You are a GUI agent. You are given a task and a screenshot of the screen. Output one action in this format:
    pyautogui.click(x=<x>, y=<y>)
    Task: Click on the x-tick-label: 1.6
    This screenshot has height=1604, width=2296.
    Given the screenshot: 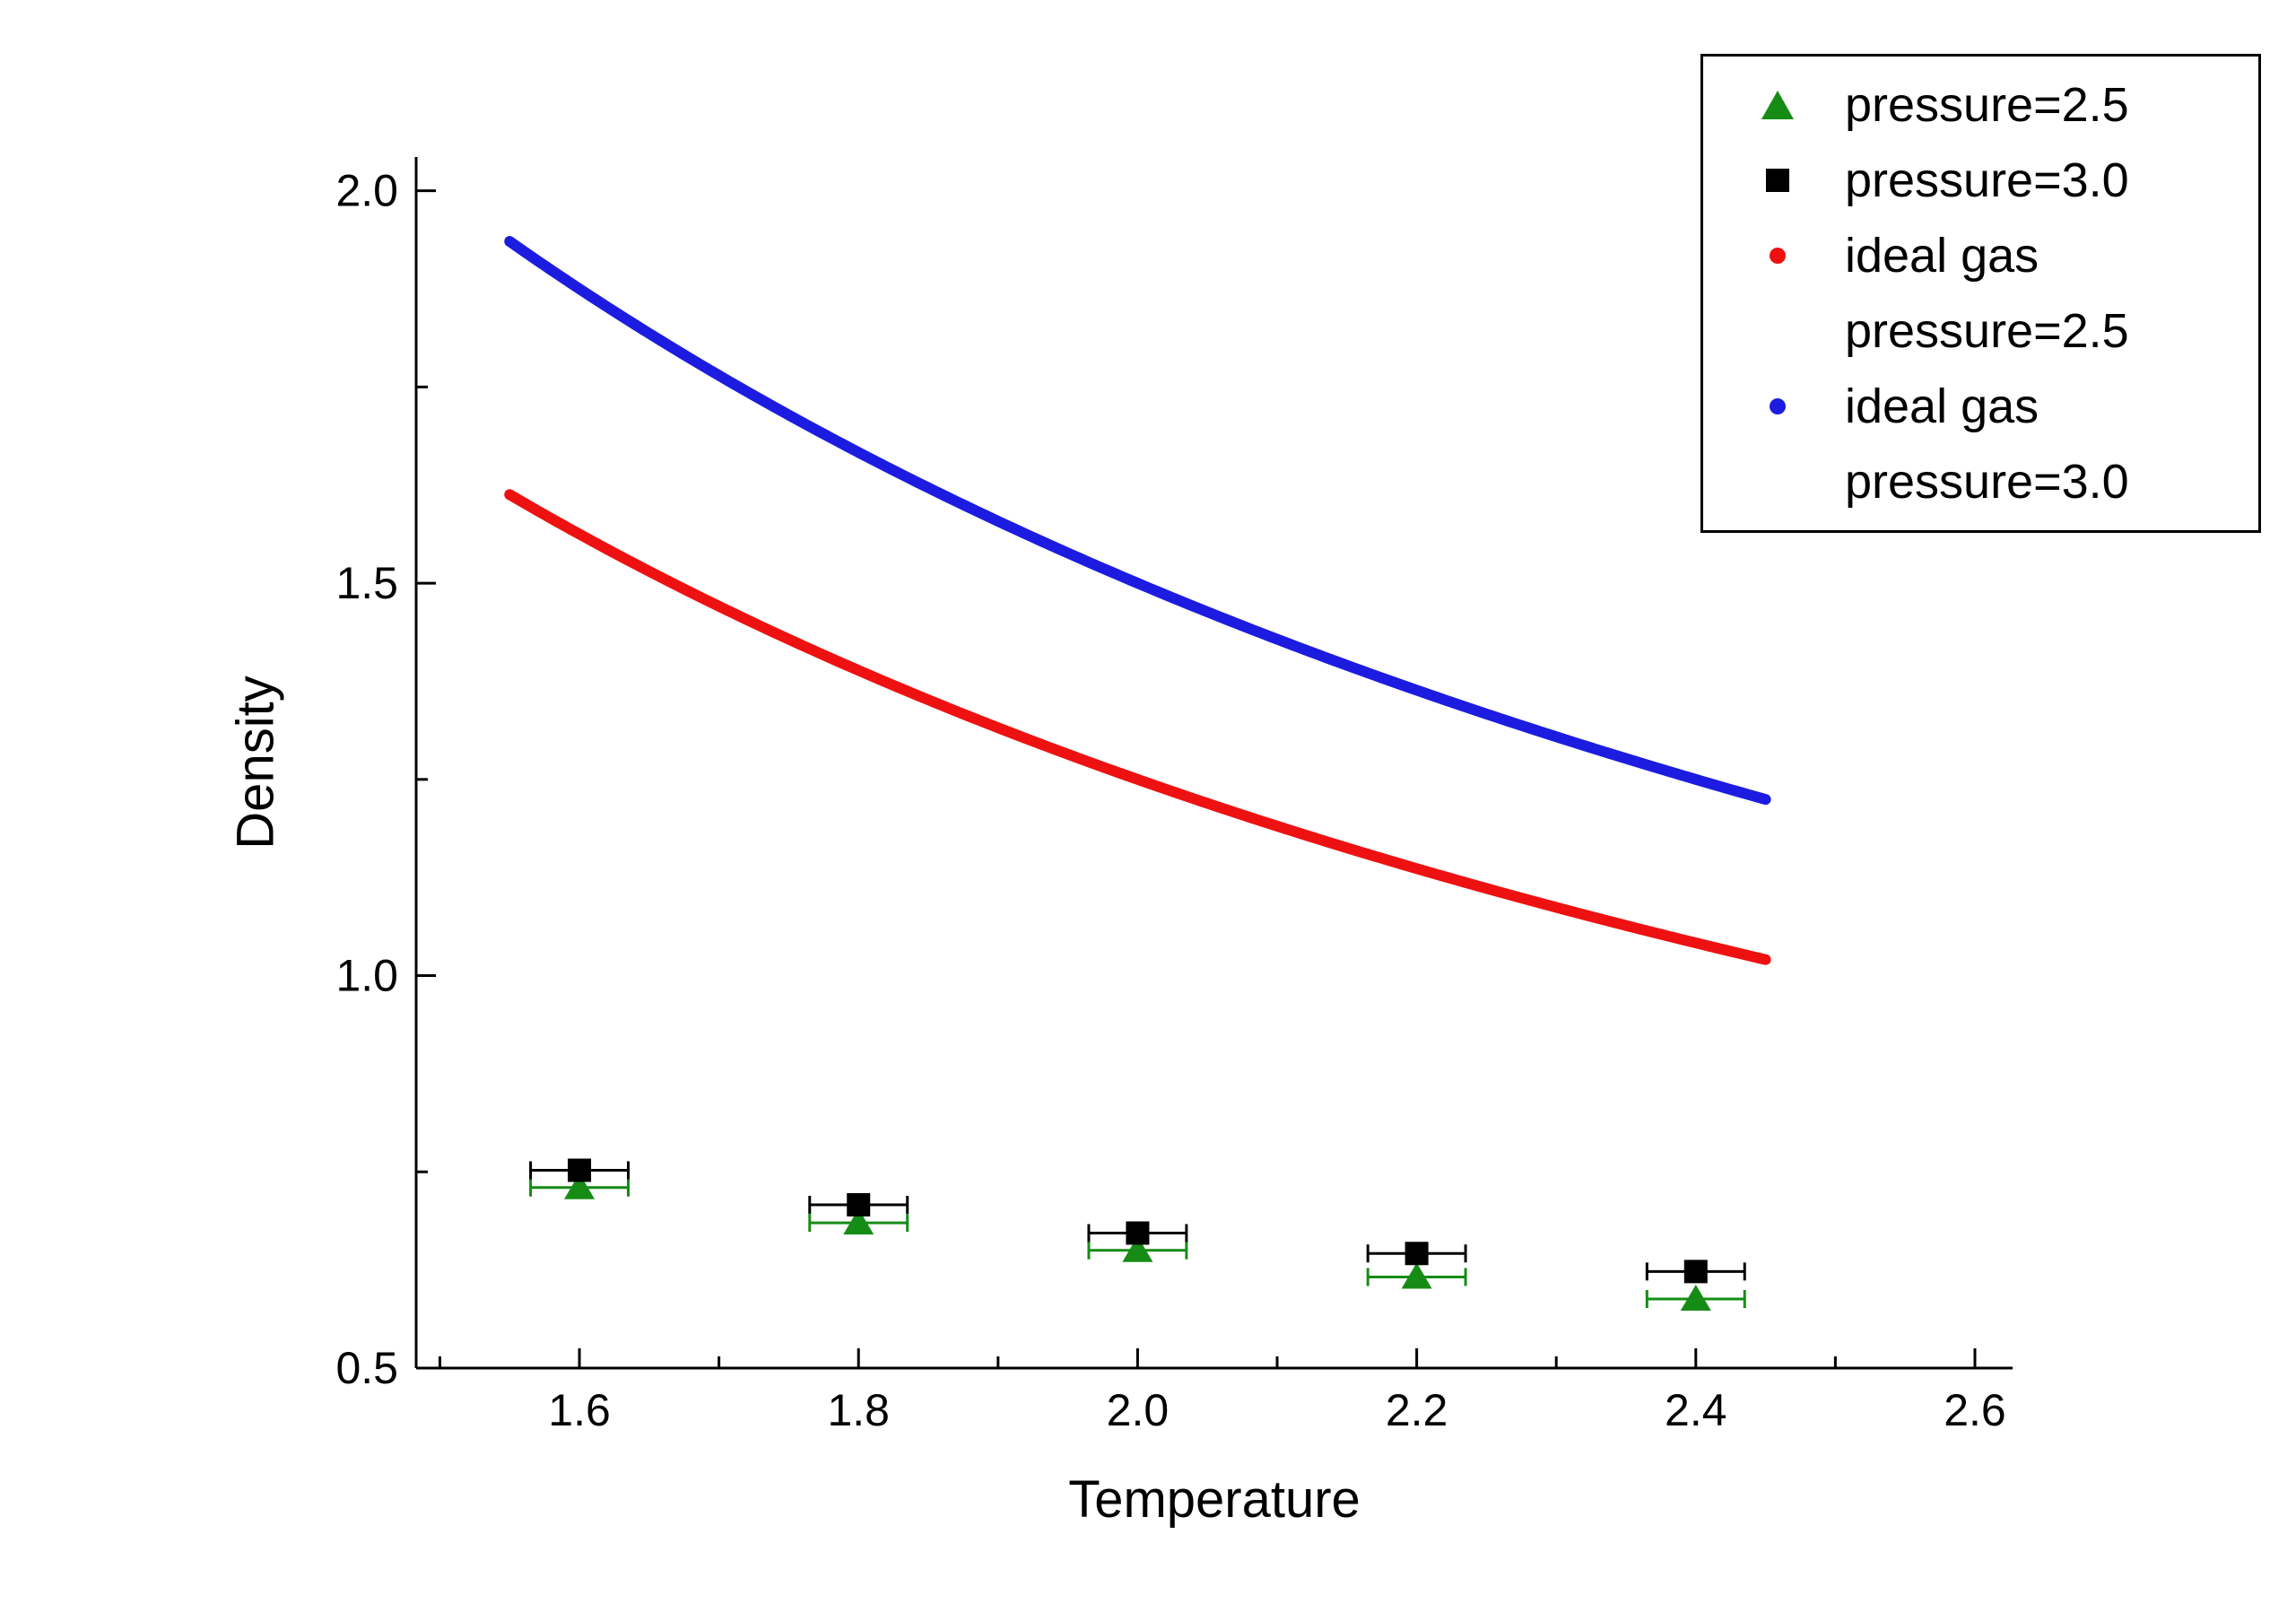 What is the action you would take?
    pyautogui.click(x=579, y=1410)
    